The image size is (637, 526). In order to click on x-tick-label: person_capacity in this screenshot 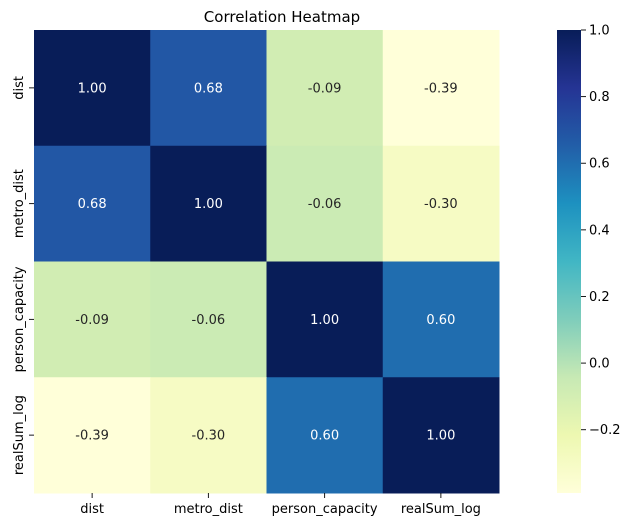, I will do `click(325, 509)`.